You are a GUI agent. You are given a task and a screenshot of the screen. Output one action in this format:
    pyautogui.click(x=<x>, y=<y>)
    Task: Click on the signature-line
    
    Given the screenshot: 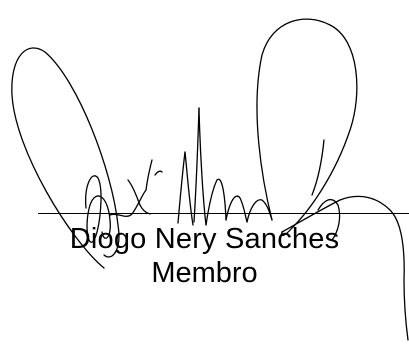 What is the action you would take?
    pyautogui.click(x=223, y=213)
    